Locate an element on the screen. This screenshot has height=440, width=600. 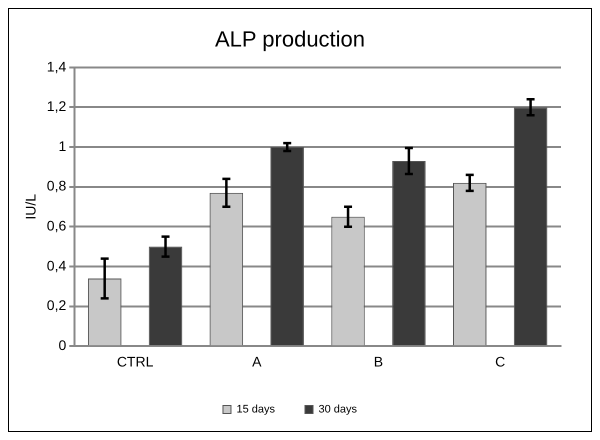
y-tick-label: 0,2 is located at coordinates (56, 305).